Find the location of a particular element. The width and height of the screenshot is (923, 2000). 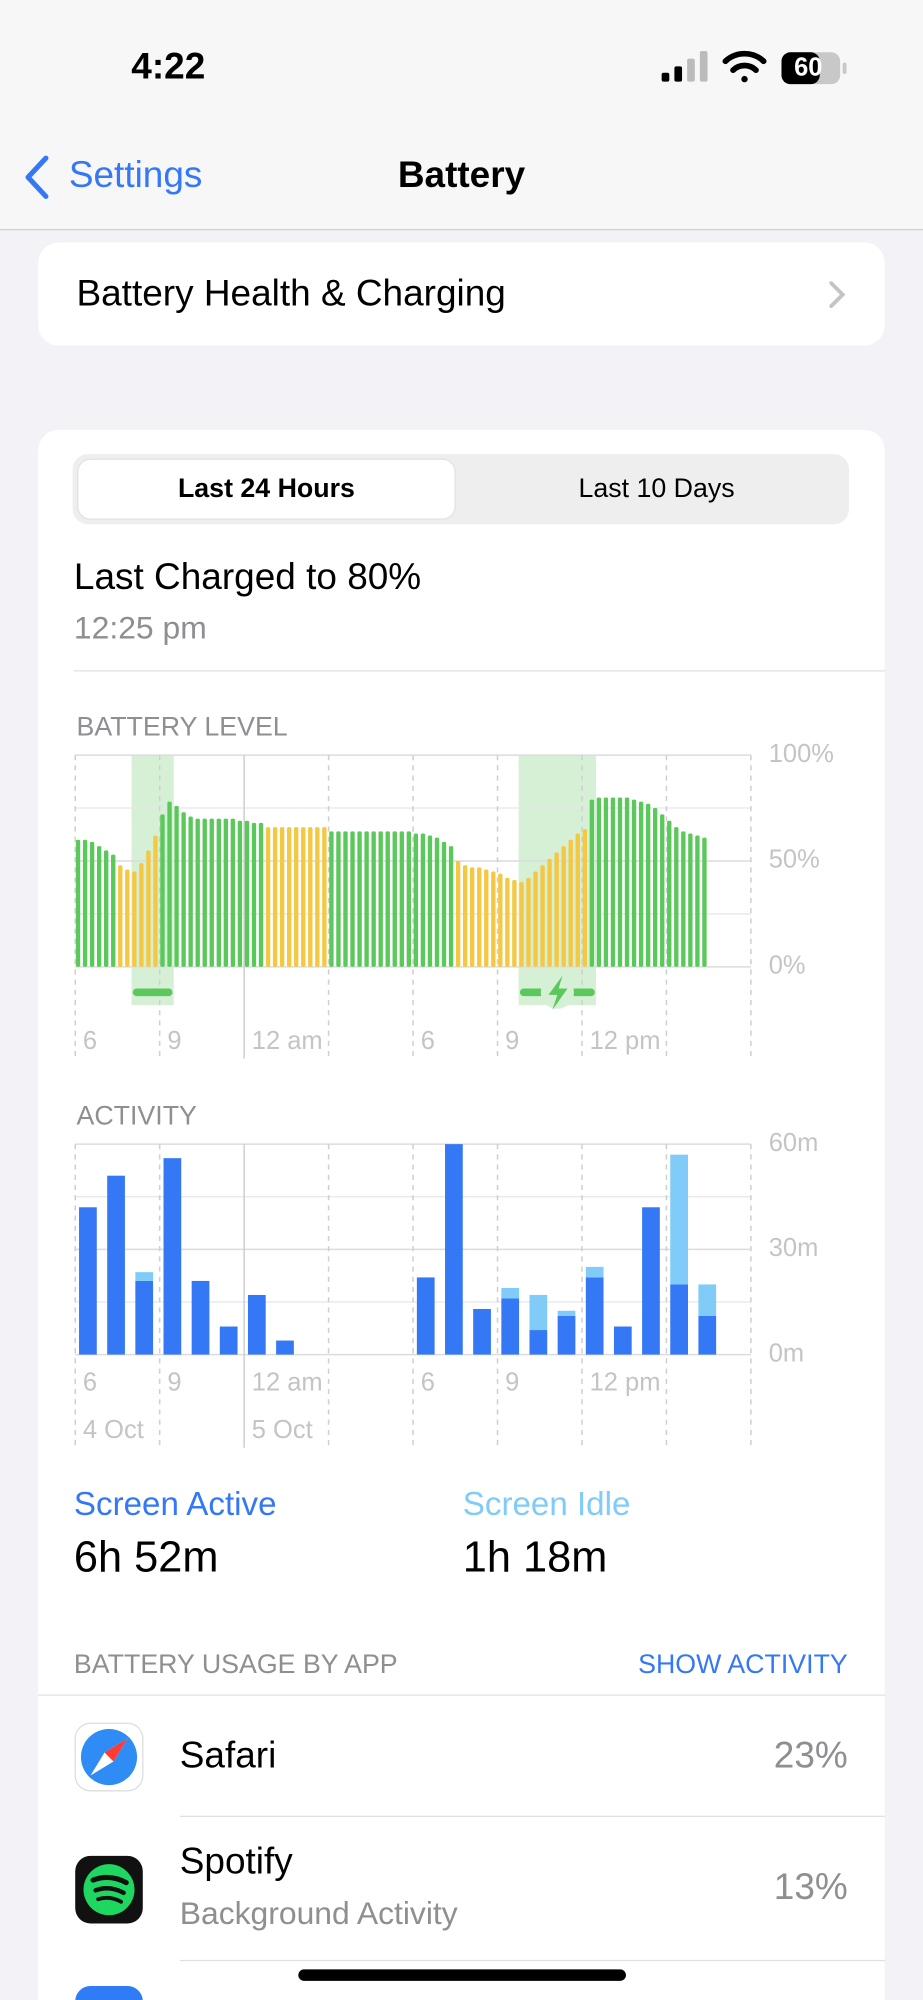

x-tick-label: 12 pm is located at coordinates (625, 1041).